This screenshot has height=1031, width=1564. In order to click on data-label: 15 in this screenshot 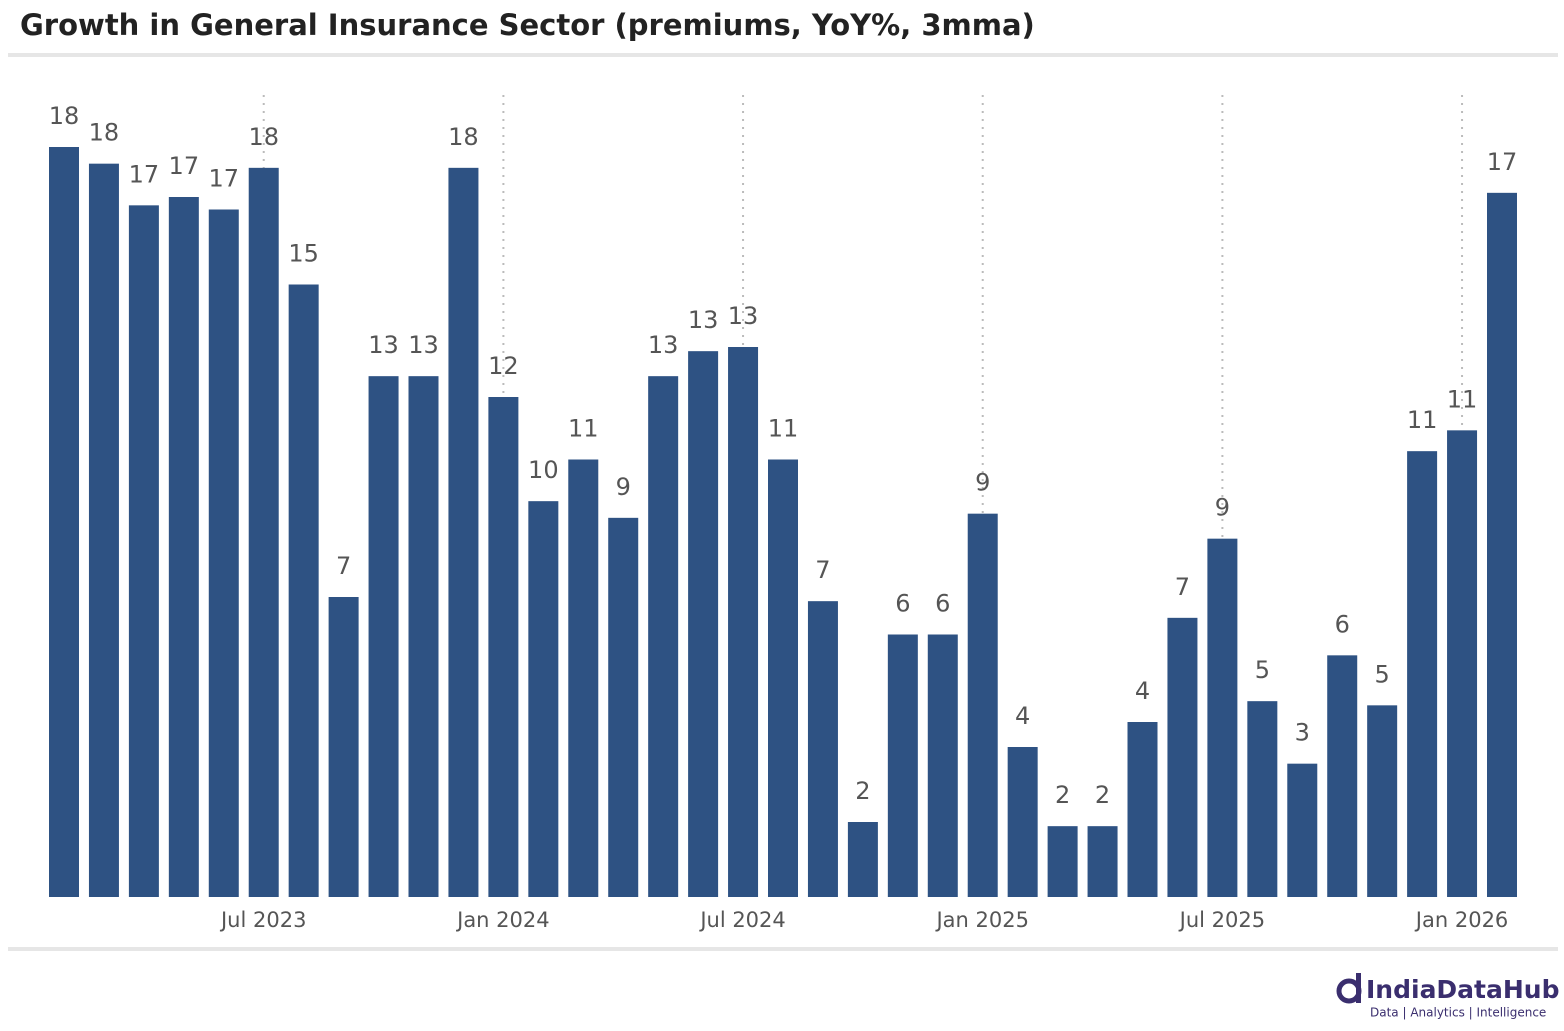, I will do `click(303, 254)`.